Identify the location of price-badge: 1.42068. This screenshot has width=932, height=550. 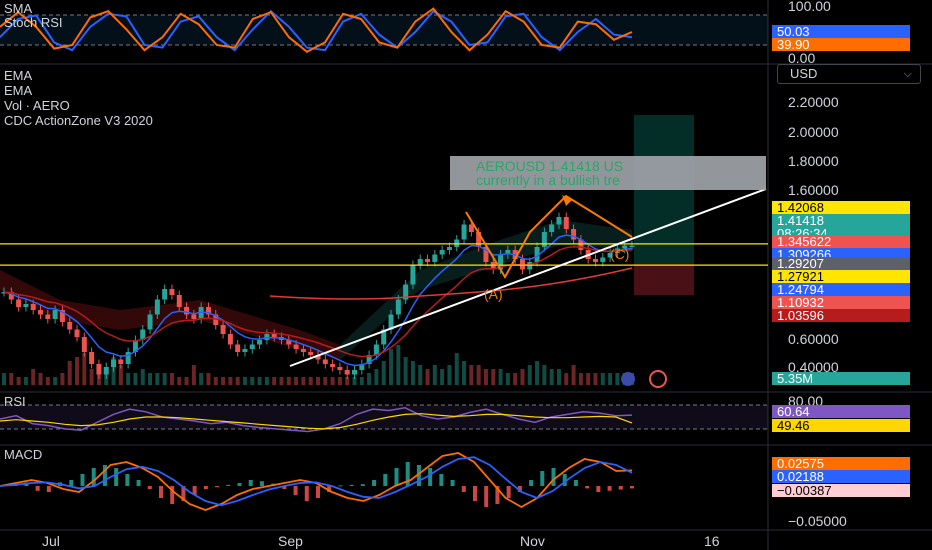
(841, 207).